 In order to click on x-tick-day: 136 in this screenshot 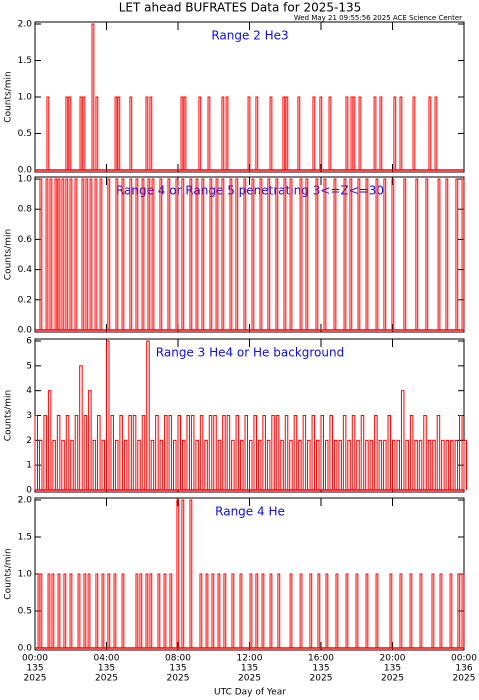, I will do `click(463, 669)`.